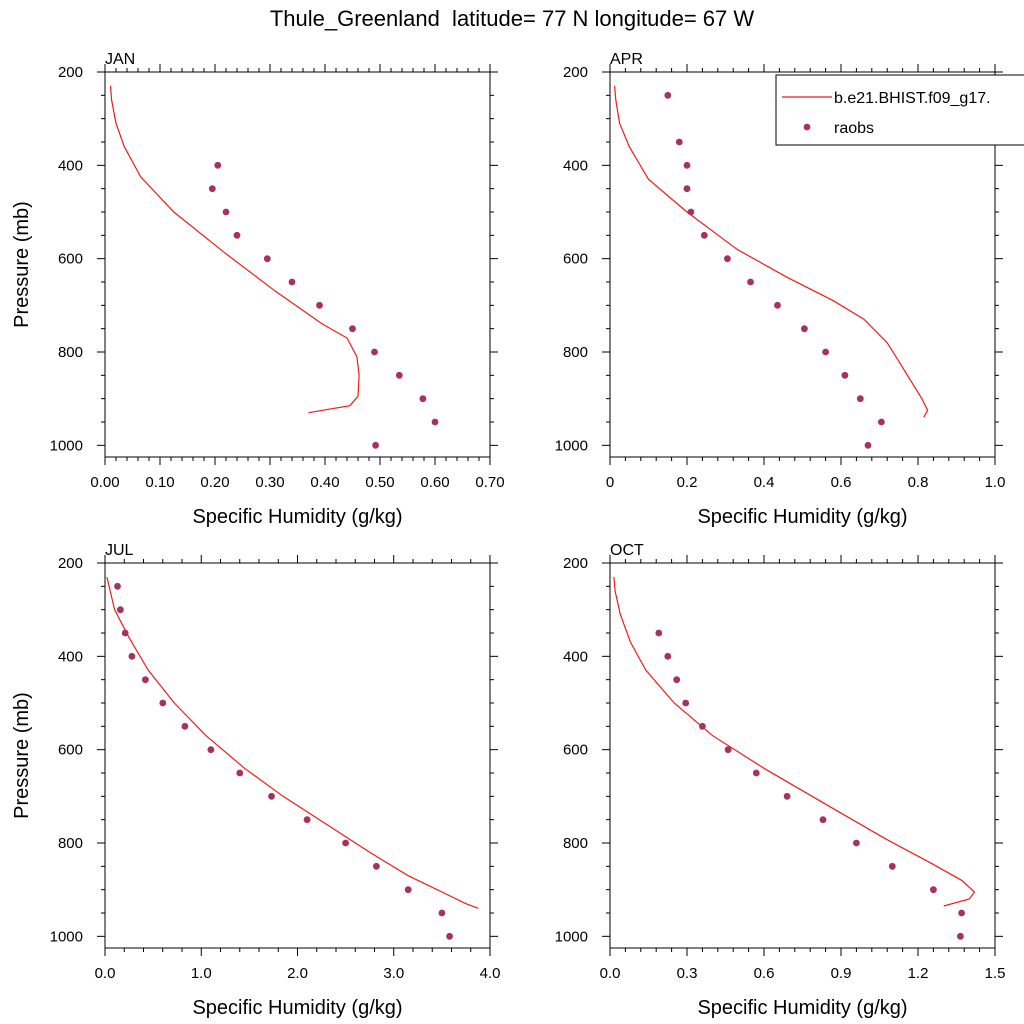  Describe the element at coordinates (22, 264) in the screenshot. I see `y-axis-label: Pressure (mb)` at that location.